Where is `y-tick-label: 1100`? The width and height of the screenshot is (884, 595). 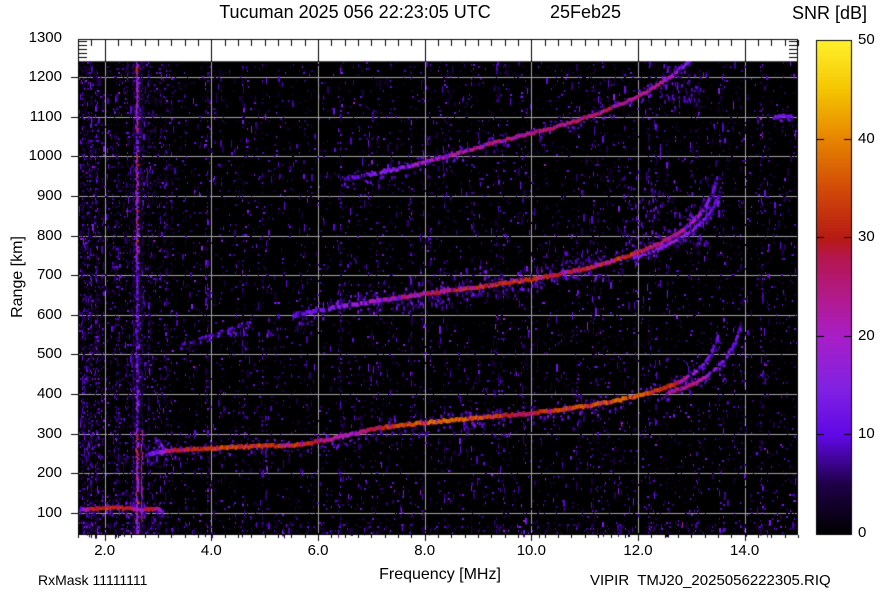 y-tick-label: 1100 is located at coordinates (45, 116).